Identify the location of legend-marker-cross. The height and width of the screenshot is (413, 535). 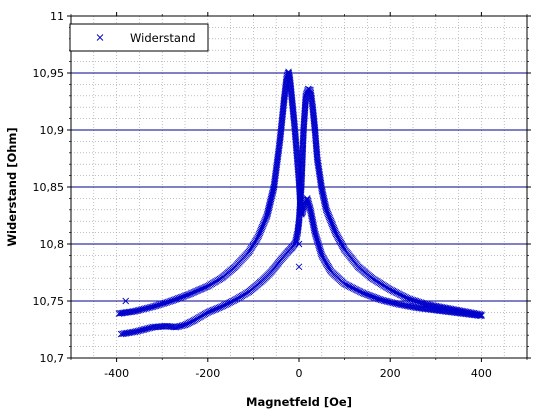
(100, 37).